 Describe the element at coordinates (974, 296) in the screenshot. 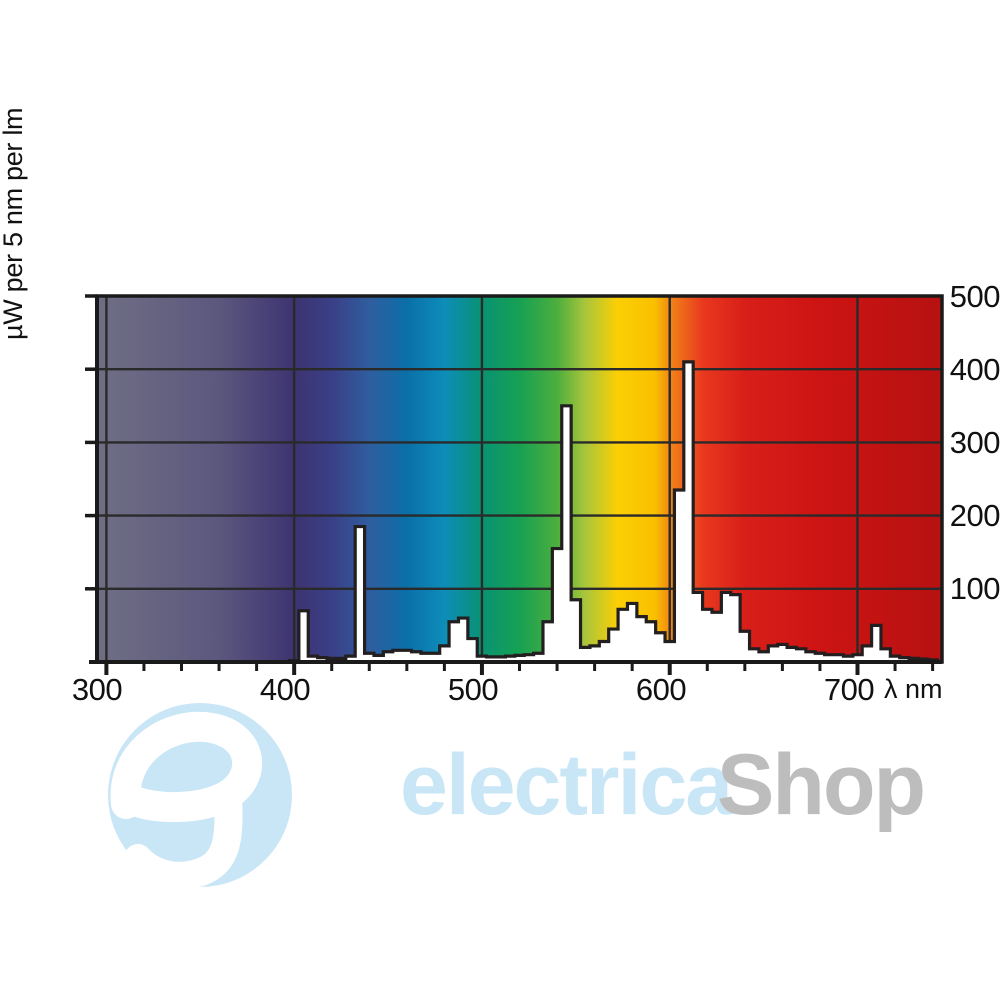

I see `y-tick-label-500: 500` at that location.